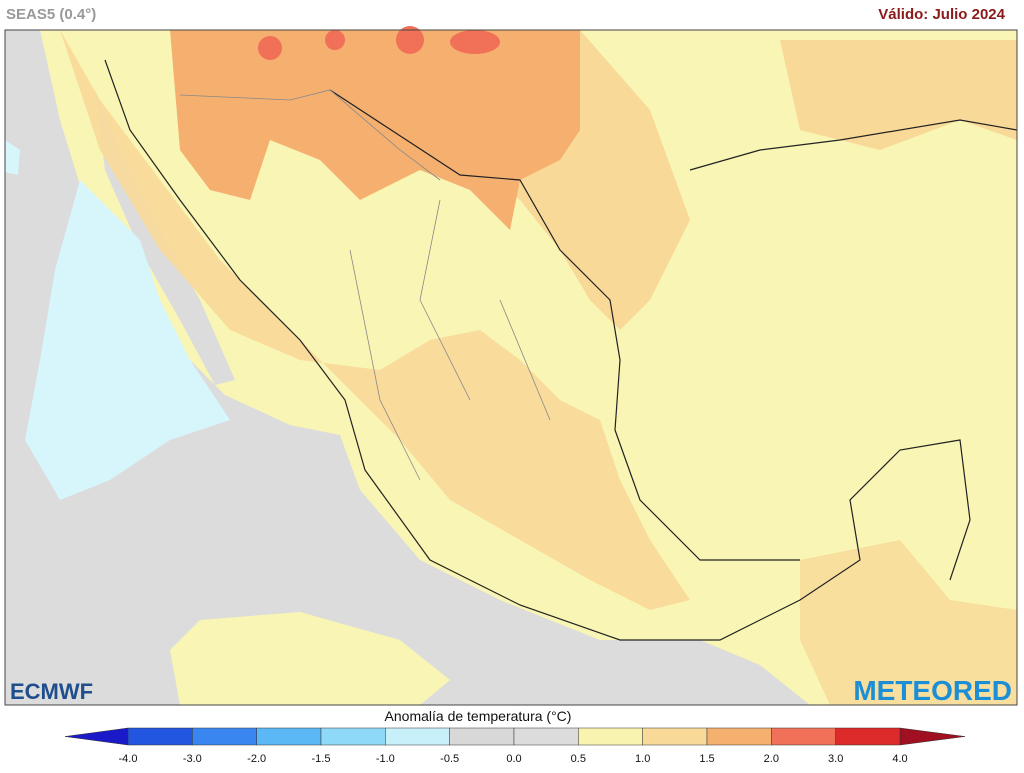  What do you see at coordinates (51, 14) in the screenshot?
I see `model-title: SEAS5 (0.4°)` at bounding box center [51, 14].